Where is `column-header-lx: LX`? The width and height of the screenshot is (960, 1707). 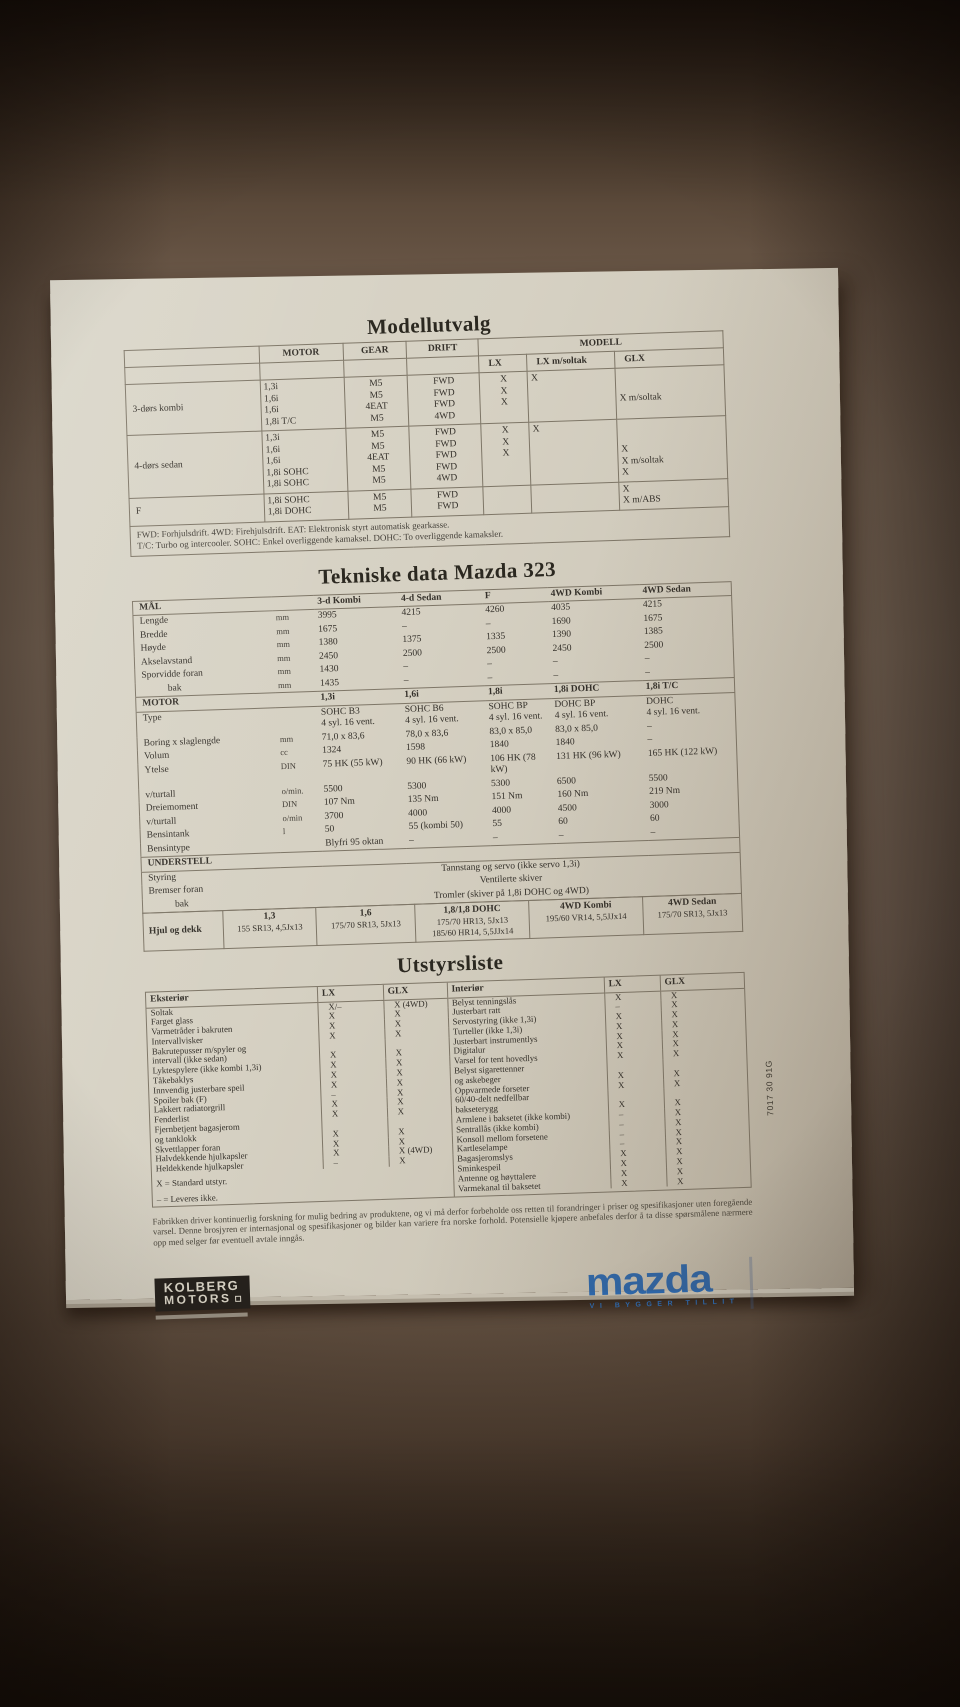
column-header-lx: LX is located at coordinates (503, 363).